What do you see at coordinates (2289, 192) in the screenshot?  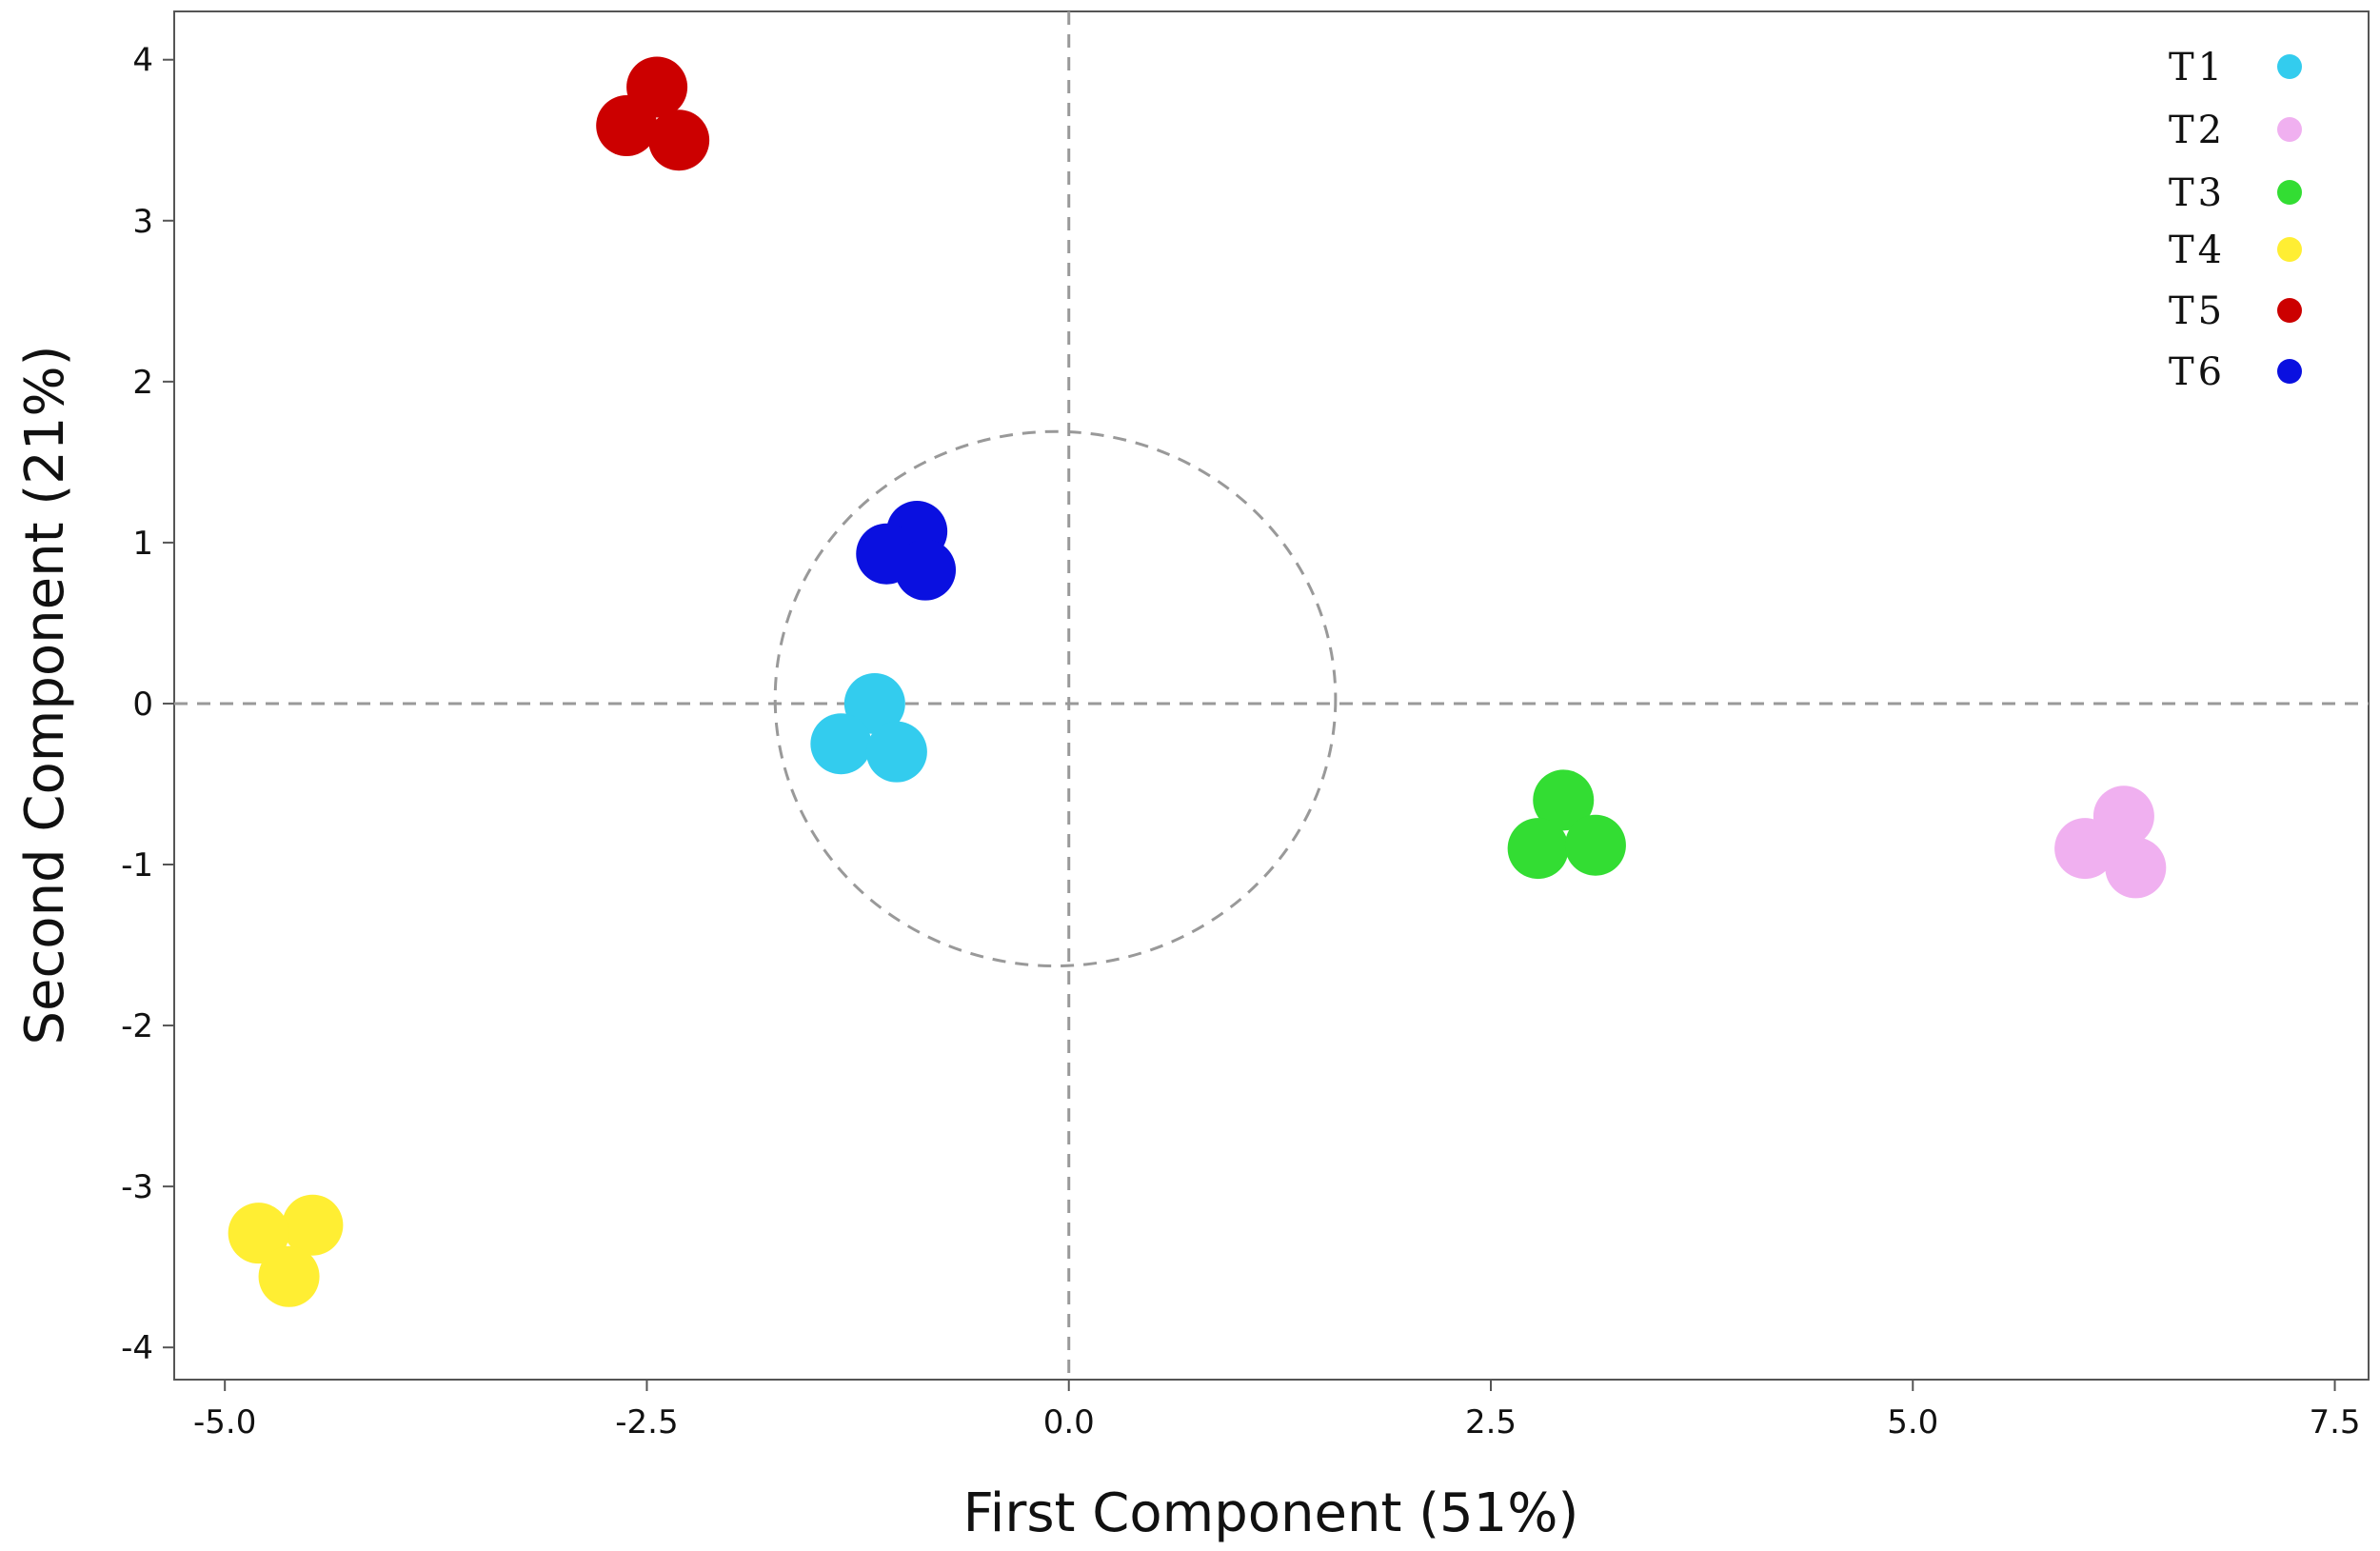 I see `legend-marker-t3` at bounding box center [2289, 192].